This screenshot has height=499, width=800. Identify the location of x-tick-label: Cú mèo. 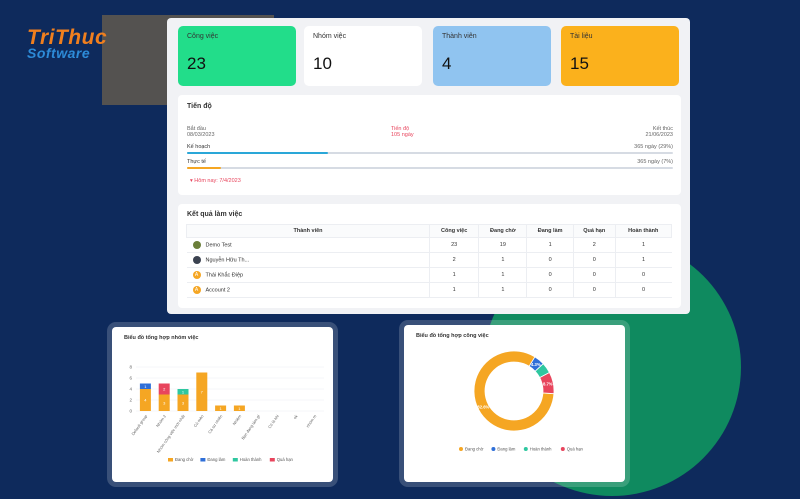
(198, 420).